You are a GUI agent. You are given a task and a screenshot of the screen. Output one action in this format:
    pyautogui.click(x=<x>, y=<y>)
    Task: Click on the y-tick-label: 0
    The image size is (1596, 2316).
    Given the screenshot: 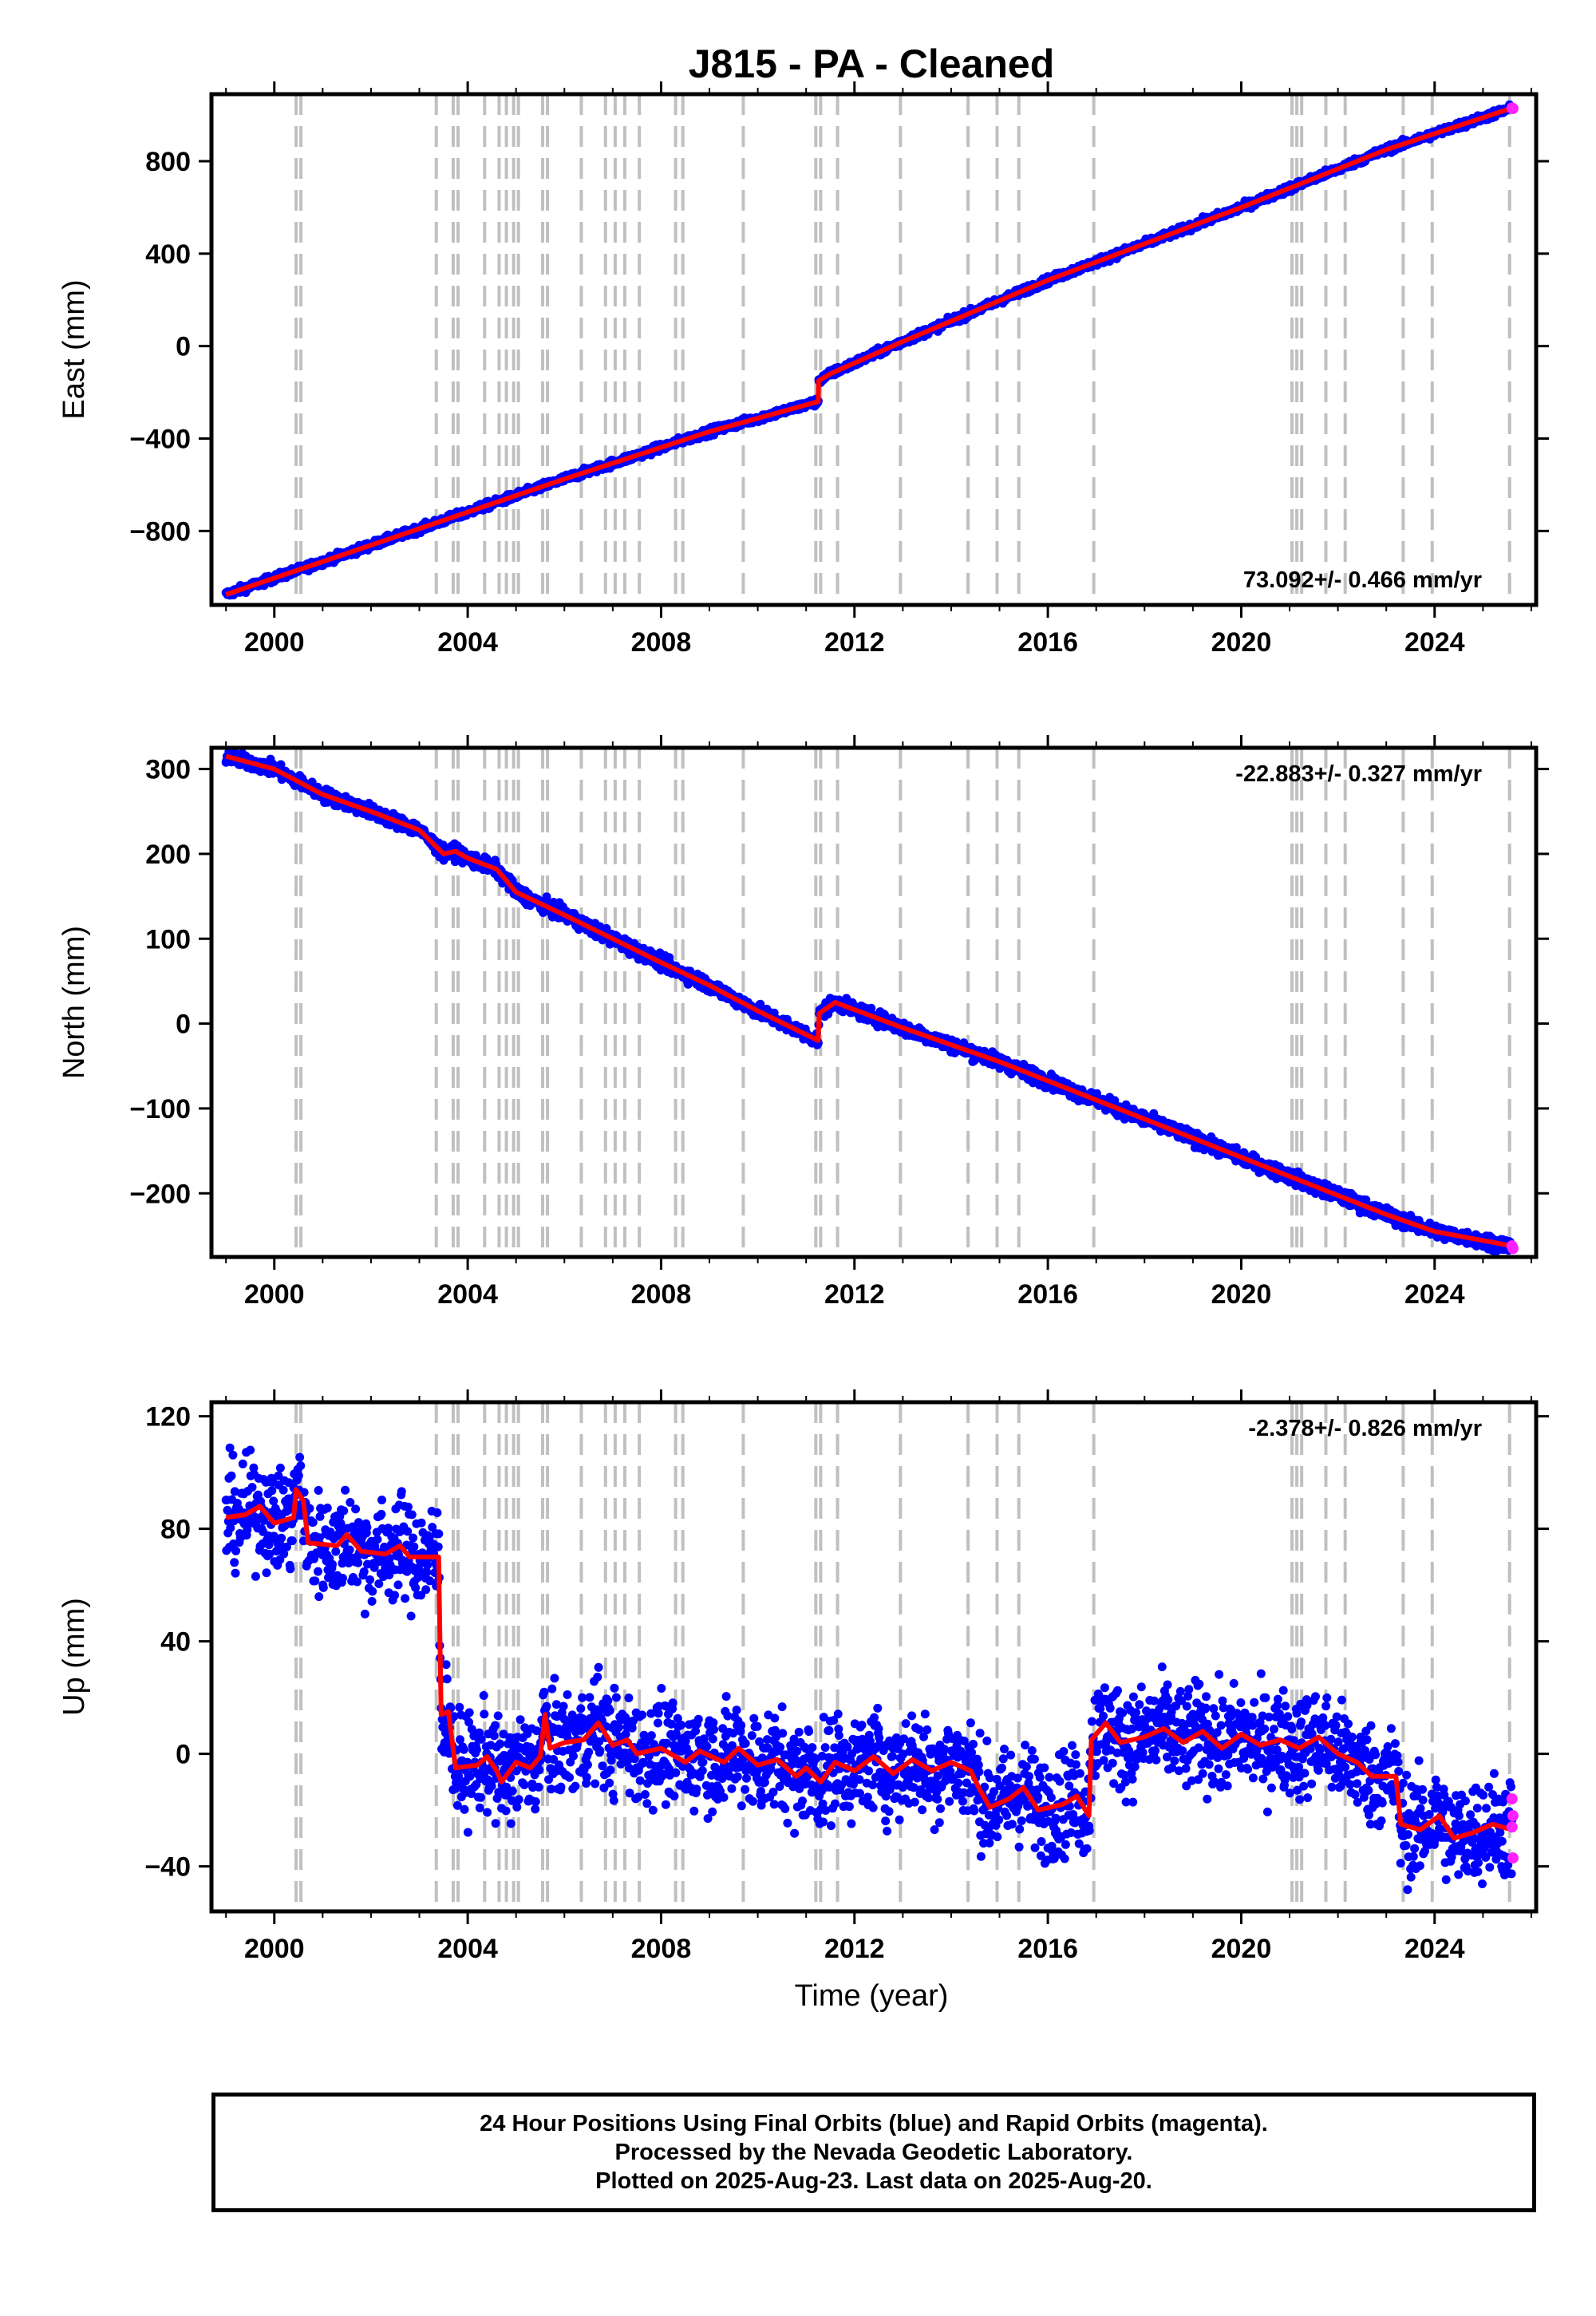 What is the action you would take?
    pyautogui.click(x=183, y=347)
    